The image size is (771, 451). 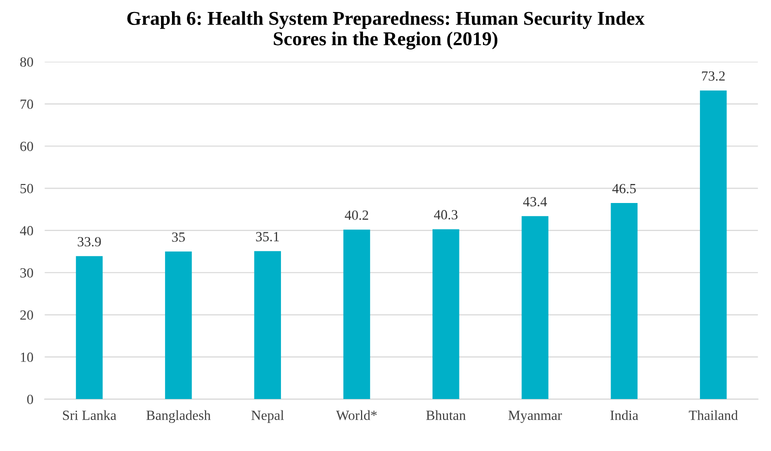 I want to click on data-label: 40.3, so click(x=446, y=215).